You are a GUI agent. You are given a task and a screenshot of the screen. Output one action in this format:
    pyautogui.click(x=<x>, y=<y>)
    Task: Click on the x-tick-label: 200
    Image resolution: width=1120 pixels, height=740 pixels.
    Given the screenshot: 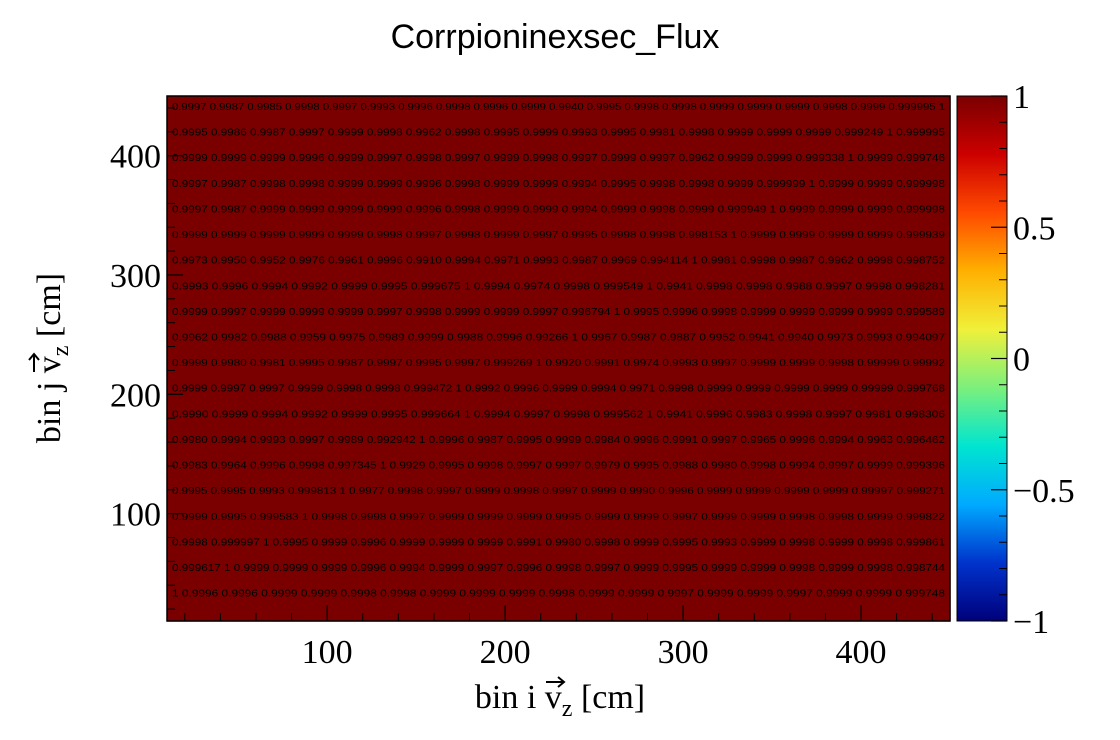 What is the action you would take?
    pyautogui.click(x=505, y=652)
    